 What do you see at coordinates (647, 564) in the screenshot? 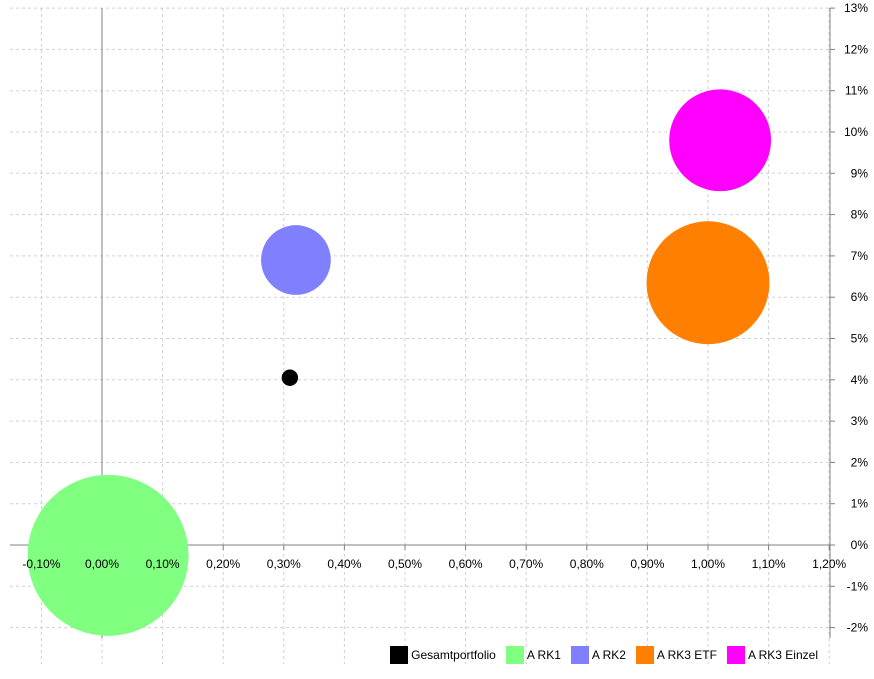
I see `x-tick-label: 0,90%` at bounding box center [647, 564].